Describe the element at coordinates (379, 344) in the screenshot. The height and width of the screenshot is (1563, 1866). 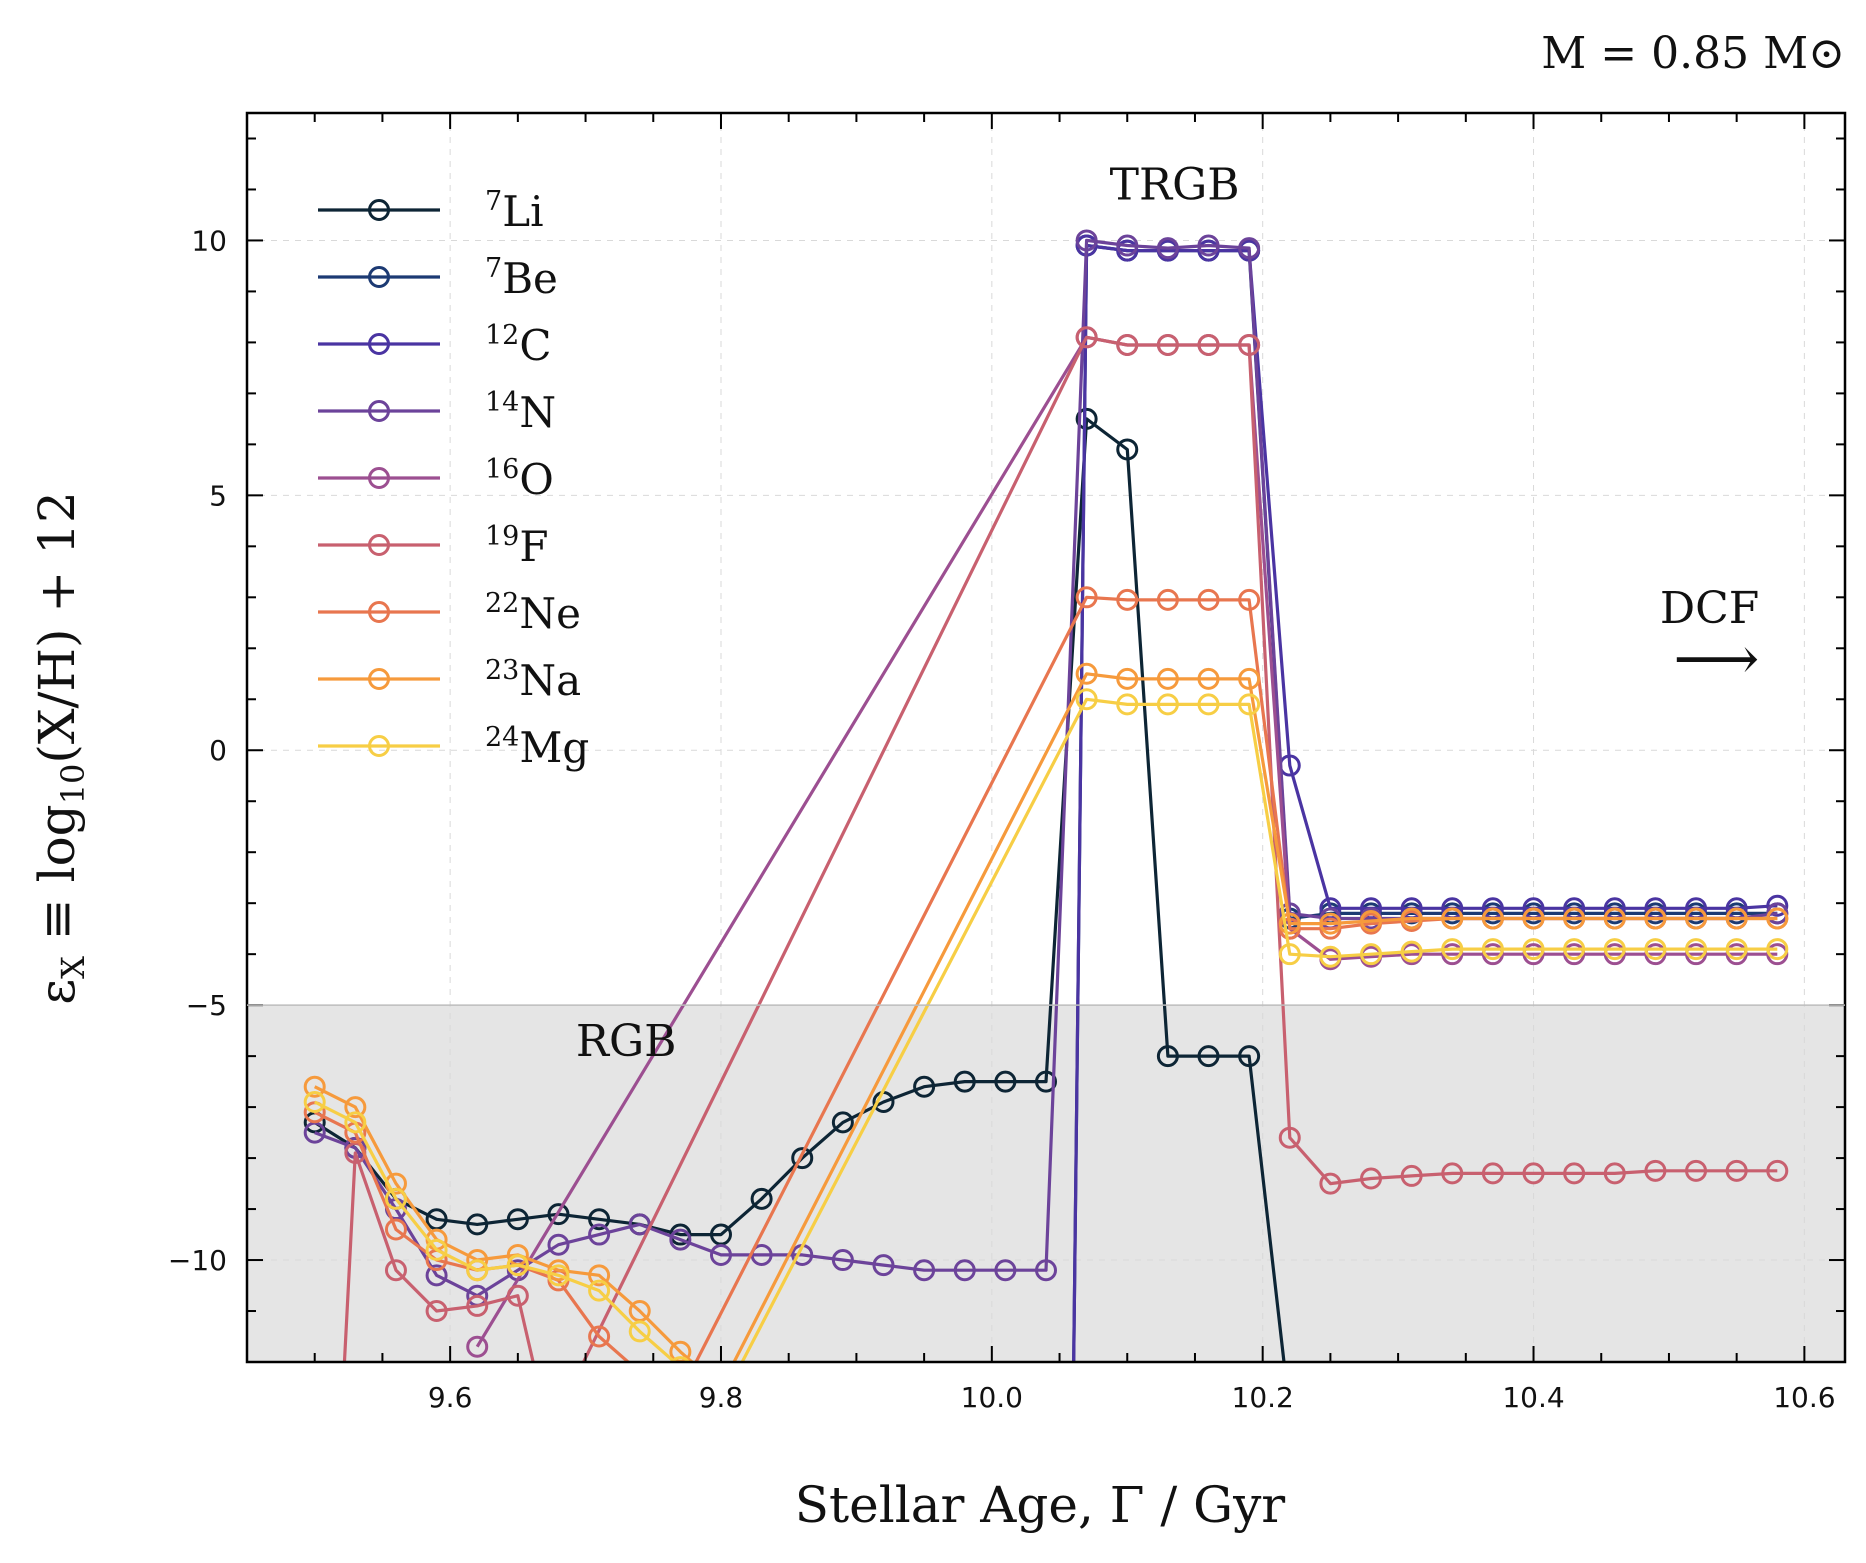
I see `legend-marker-12C` at that location.